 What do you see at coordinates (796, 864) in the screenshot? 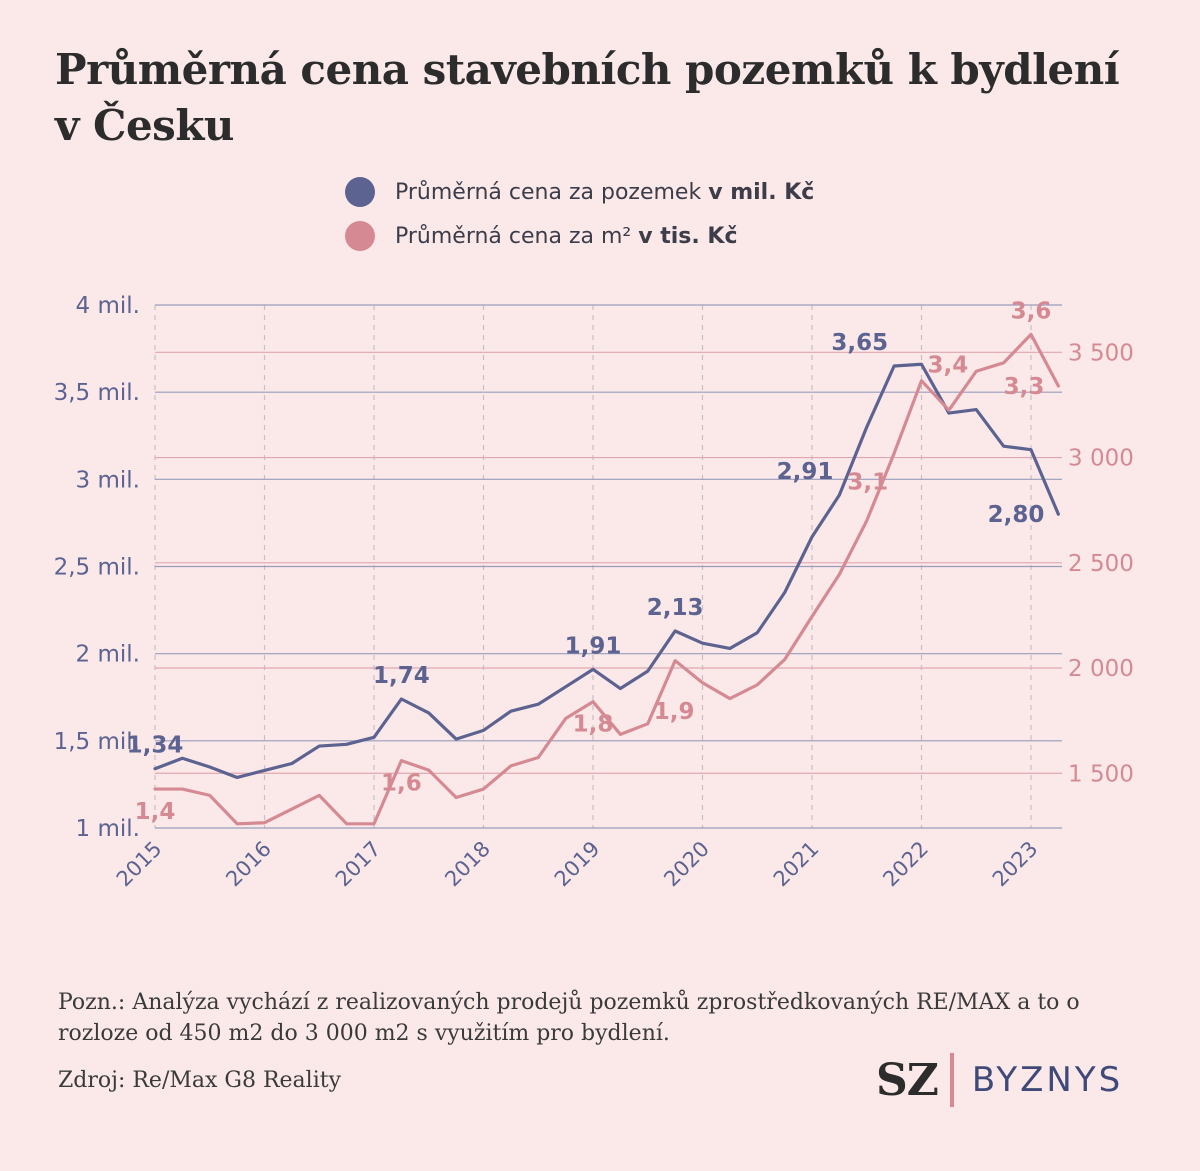
I see `x-tick-label: 2021` at bounding box center [796, 864].